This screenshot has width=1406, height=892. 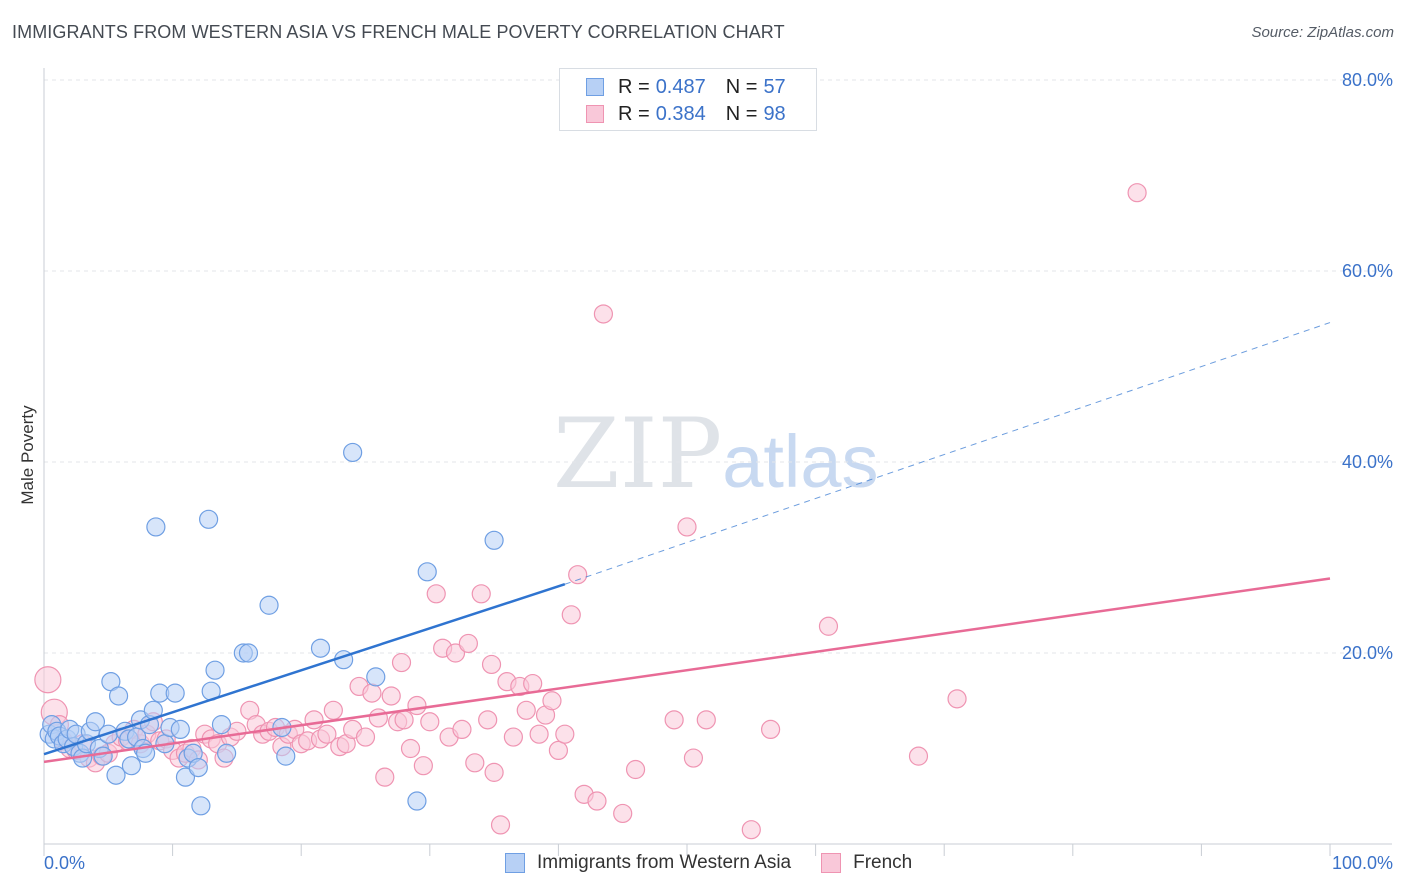 What do you see at coordinates (774, 113) in the screenshot?
I see `legend-n-value: 98` at bounding box center [774, 113].